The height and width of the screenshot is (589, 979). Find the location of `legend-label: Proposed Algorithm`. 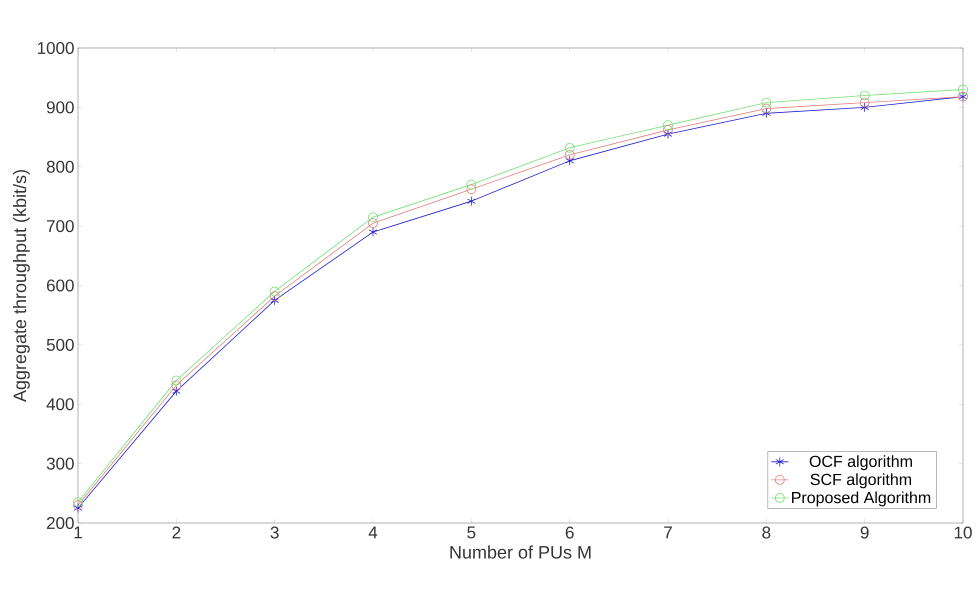

legend-label: Proposed Algorithm is located at coordinates (861, 498).